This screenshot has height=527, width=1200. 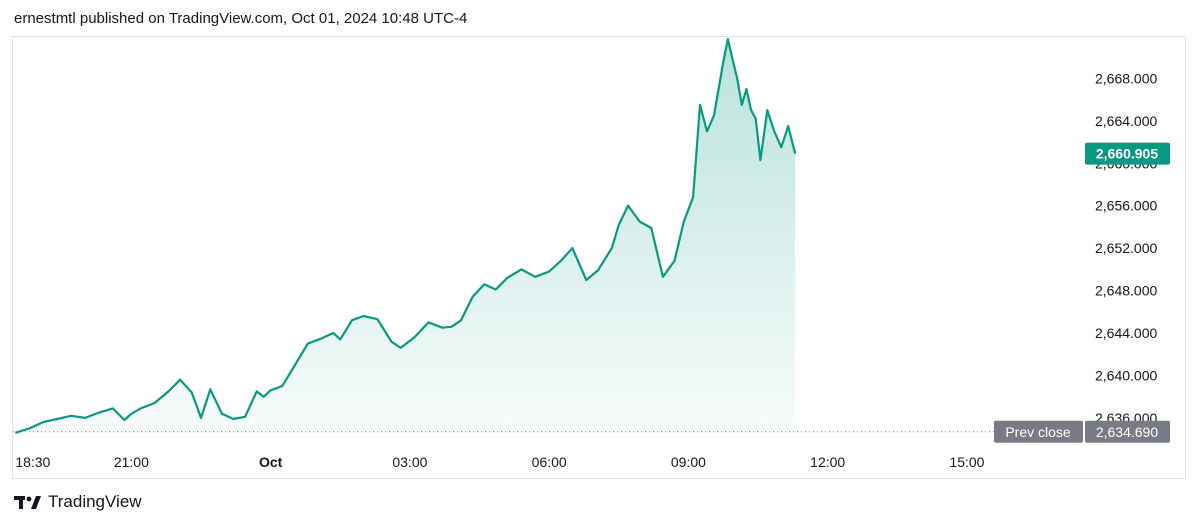 I want to click on y-tick-label: 2,656.000, so click(x=1126, y=206).